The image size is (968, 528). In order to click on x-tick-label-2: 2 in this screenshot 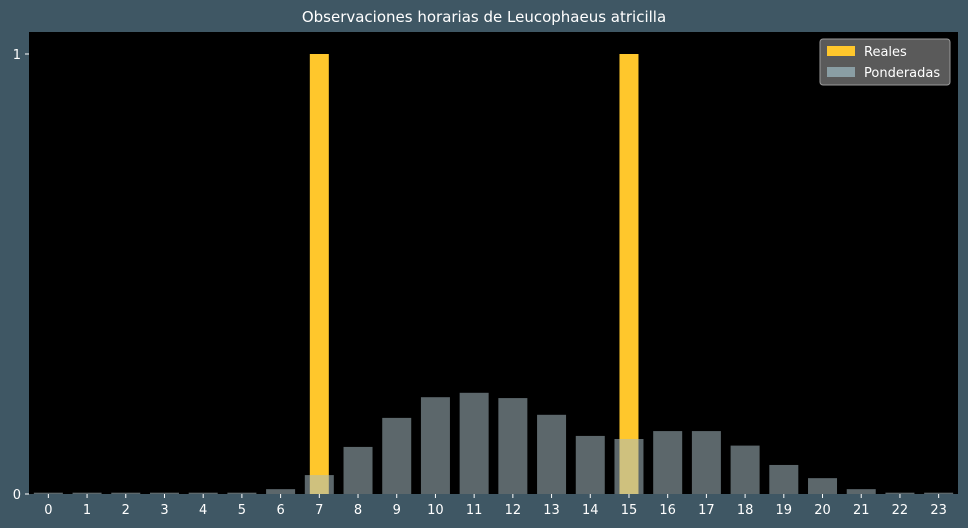, I will do `click(126, 510)`.